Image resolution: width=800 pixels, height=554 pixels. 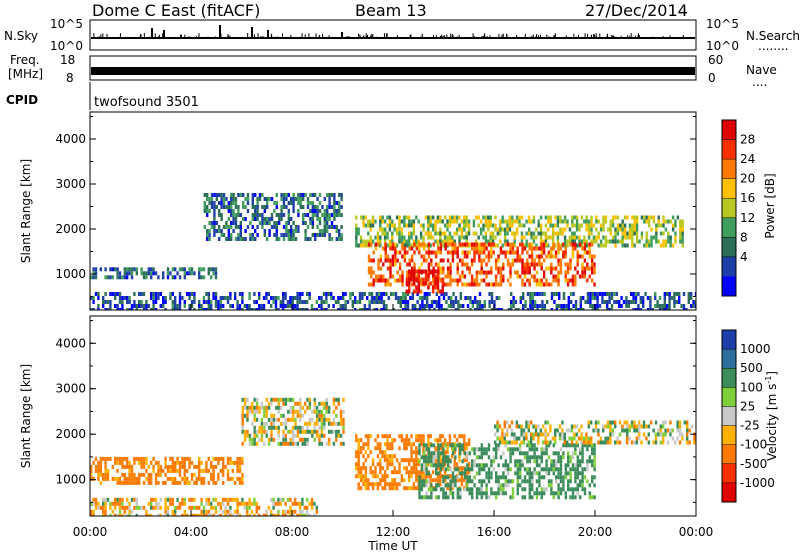 What do you see at coordinates (757, 483) in the screenshot?
I see `colorbar-label: -1000` at bounding box center [757, 483].